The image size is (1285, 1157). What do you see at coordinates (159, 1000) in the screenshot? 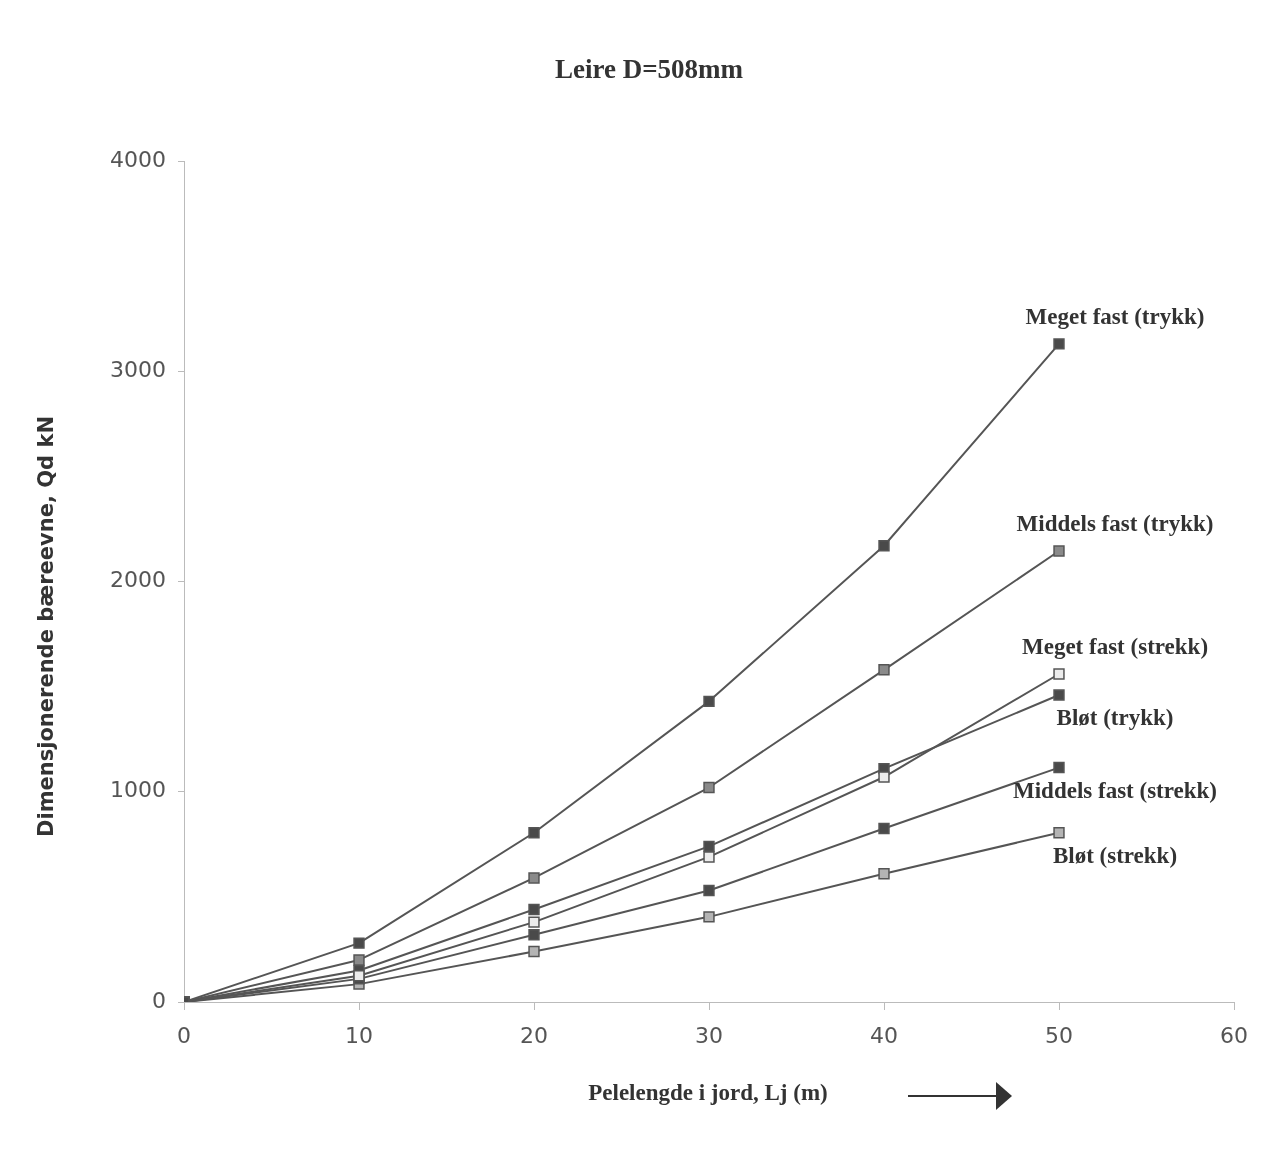
I see `y-tick-label: 0` at bounding box center [159, 1000].